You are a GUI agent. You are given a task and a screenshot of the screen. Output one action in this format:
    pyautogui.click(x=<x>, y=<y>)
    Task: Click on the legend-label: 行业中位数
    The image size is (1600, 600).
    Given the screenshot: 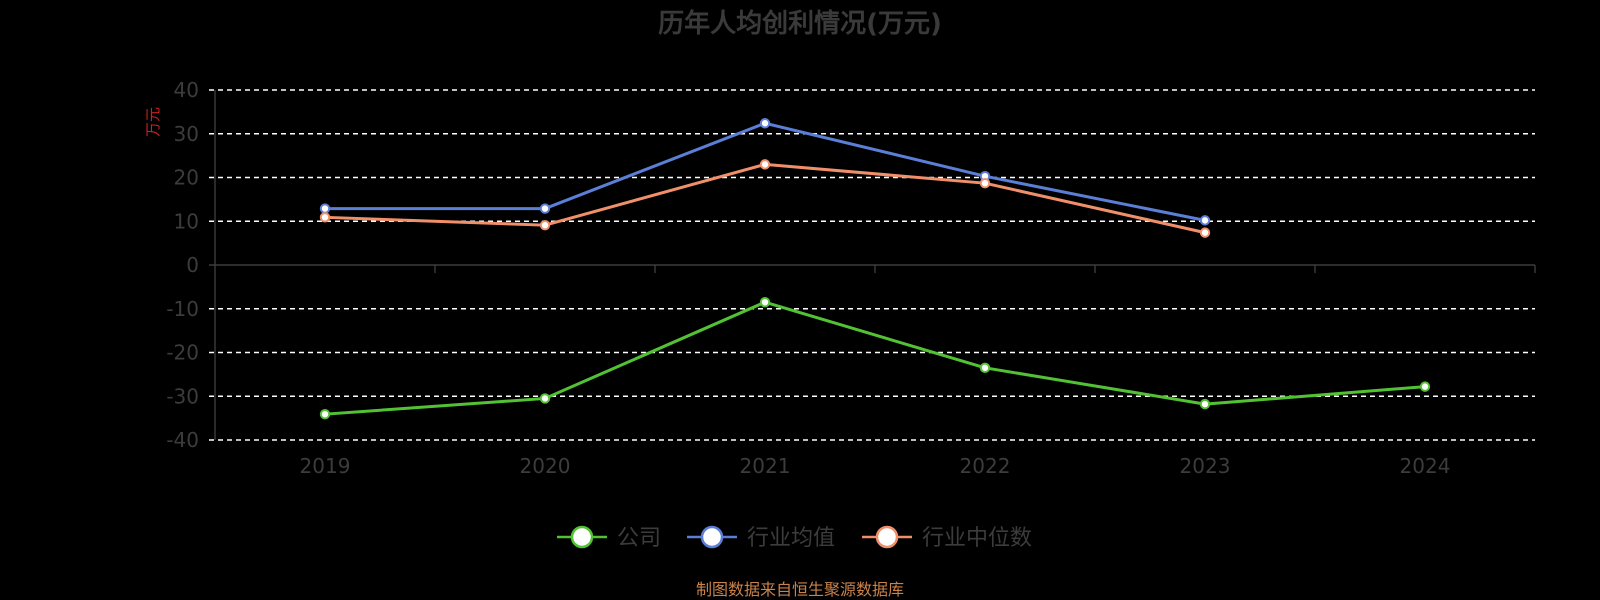 What is the action you would take?
    pyautogui.click(x=977, y=538)
    